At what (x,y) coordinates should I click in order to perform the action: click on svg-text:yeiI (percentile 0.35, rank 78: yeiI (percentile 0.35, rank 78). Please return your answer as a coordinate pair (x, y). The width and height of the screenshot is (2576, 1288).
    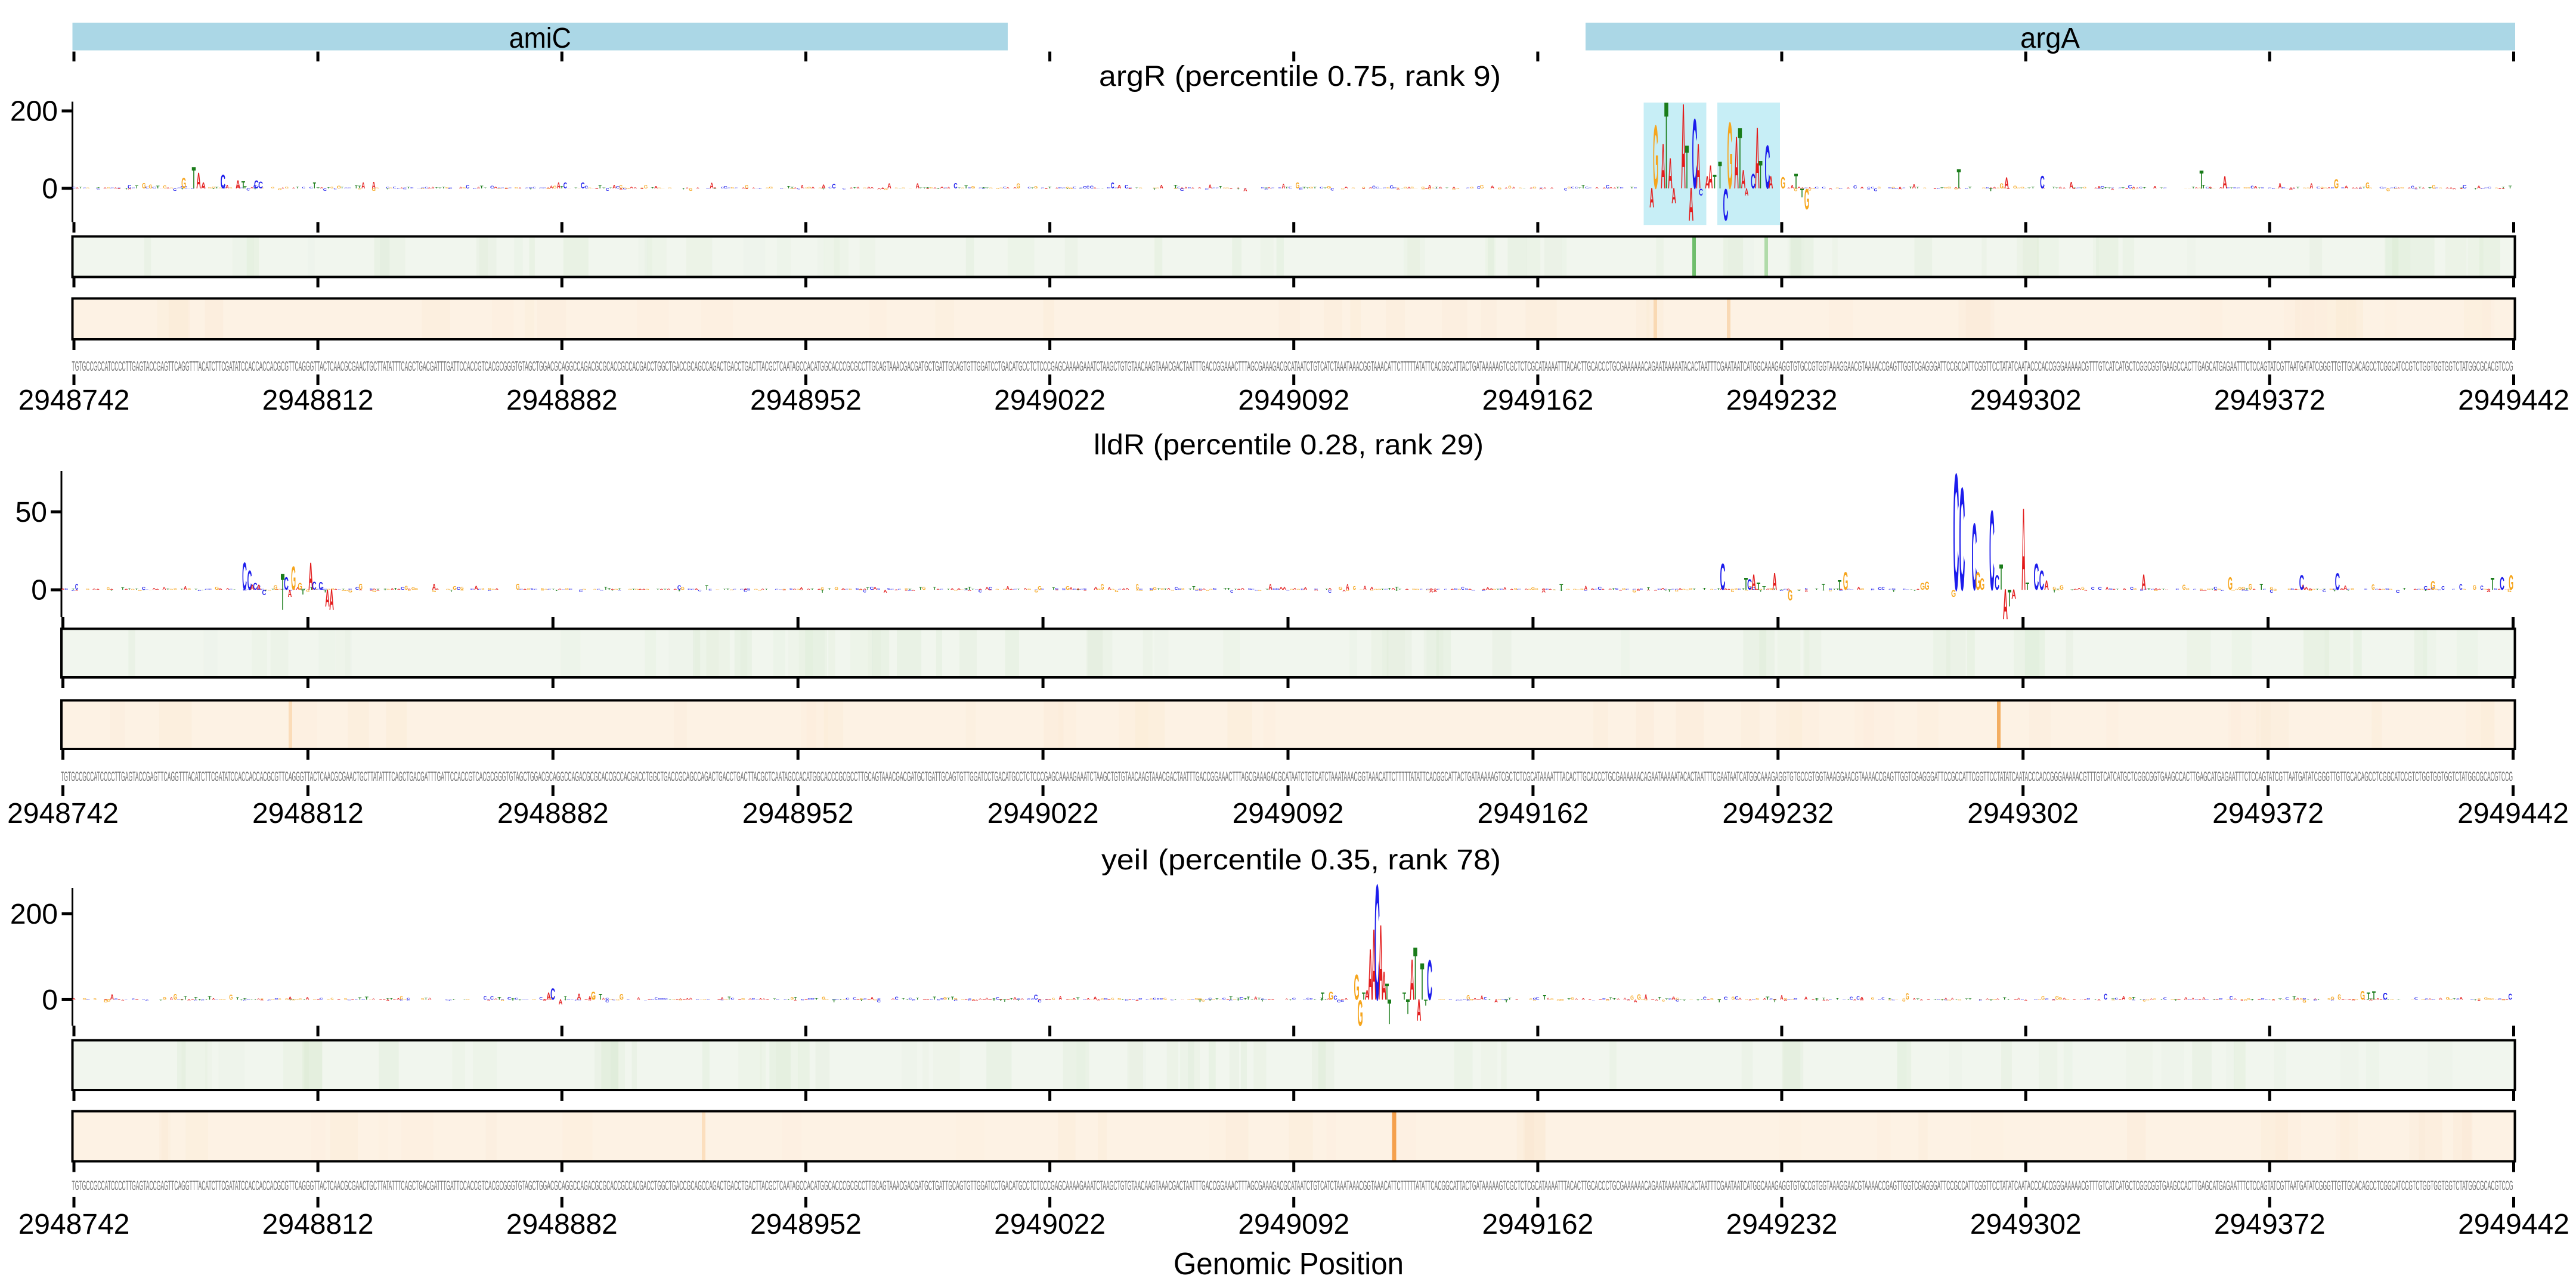
    Looking at the image, I should click on (1301, 860).